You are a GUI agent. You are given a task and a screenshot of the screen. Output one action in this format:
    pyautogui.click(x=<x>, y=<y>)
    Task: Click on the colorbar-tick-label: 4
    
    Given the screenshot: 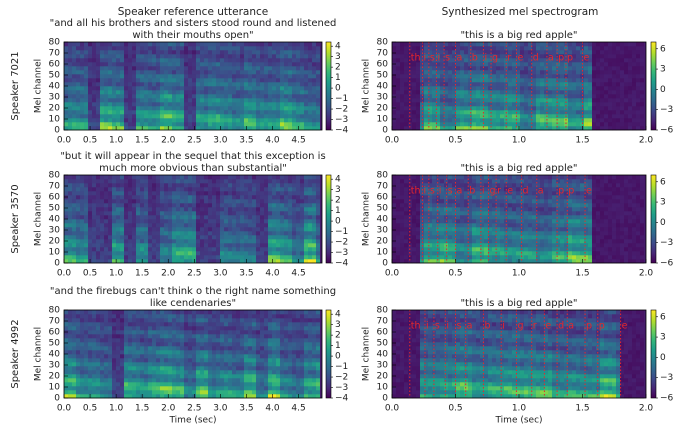 What is the action you would take?
    pyautogui.click(x=338, y=180)
    